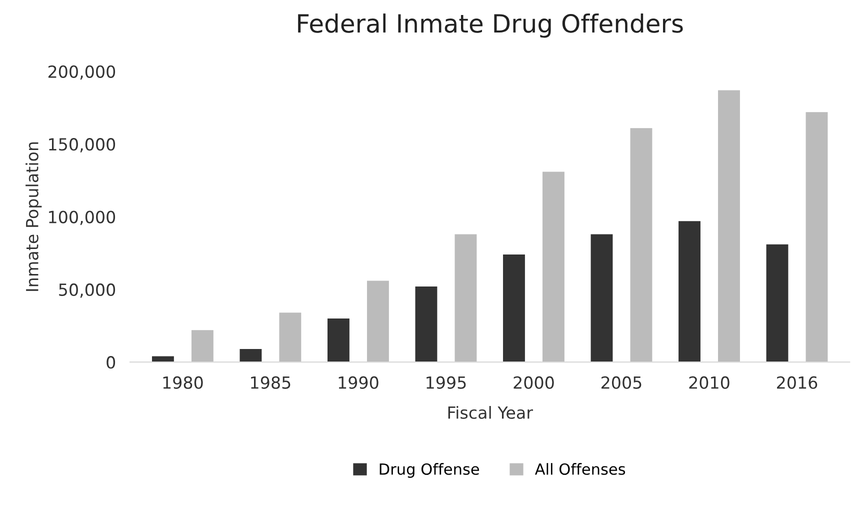 The width and height of the screenshot is (867, 510). I want to click on x-tick-label: 1980, so click(183, 382).